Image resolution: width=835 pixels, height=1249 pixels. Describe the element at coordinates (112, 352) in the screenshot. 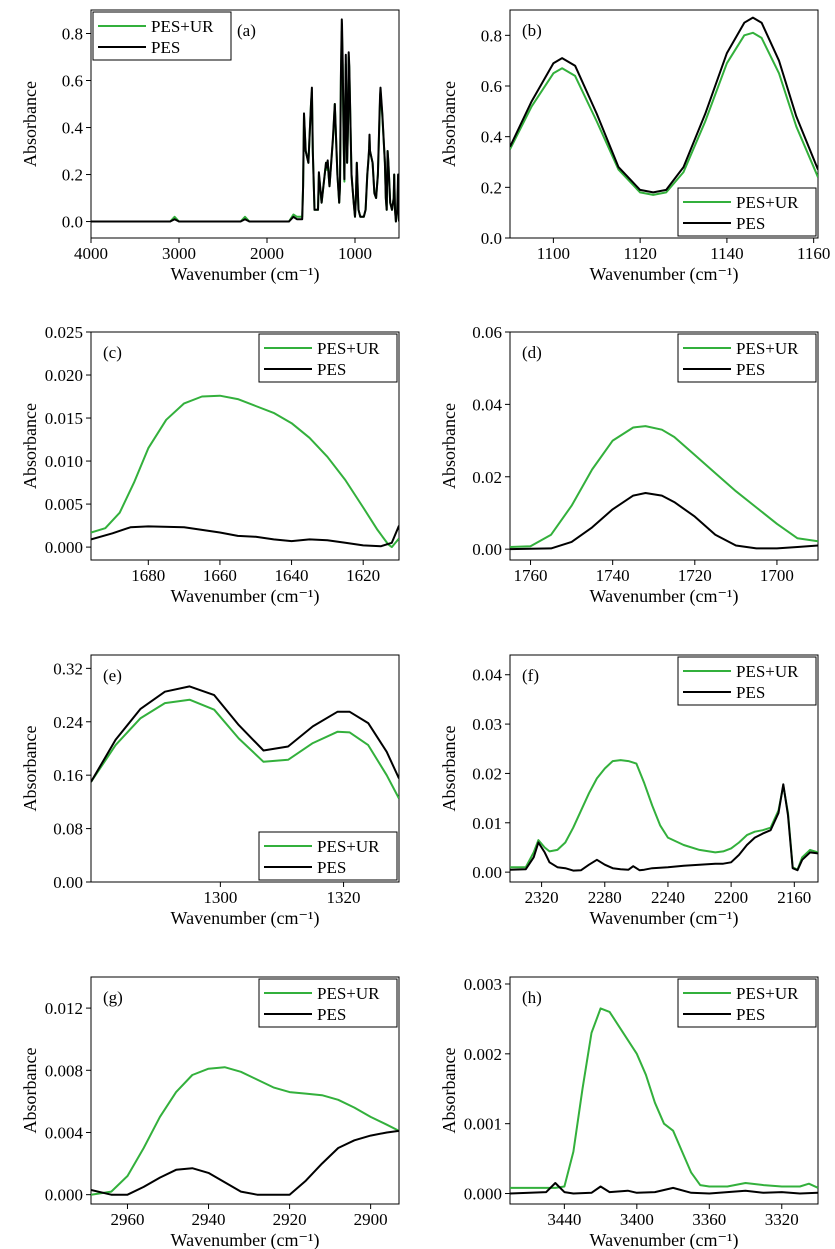

I see `panel-label: (c)` at that location.